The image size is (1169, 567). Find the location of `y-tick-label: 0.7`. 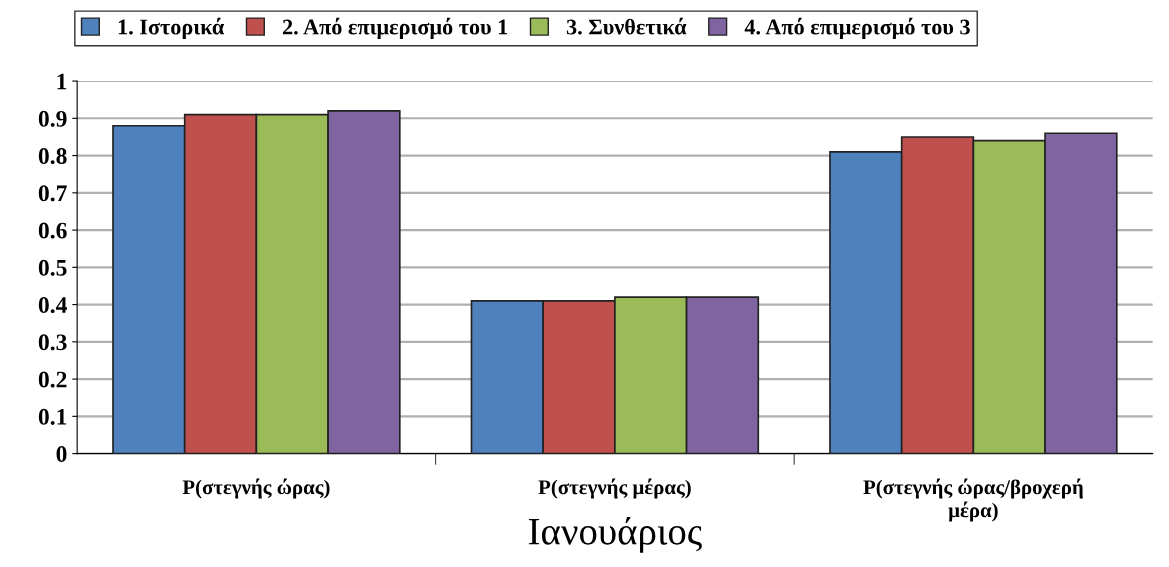

y-tick-label: 0.7 is located at coordinates (52, 193).